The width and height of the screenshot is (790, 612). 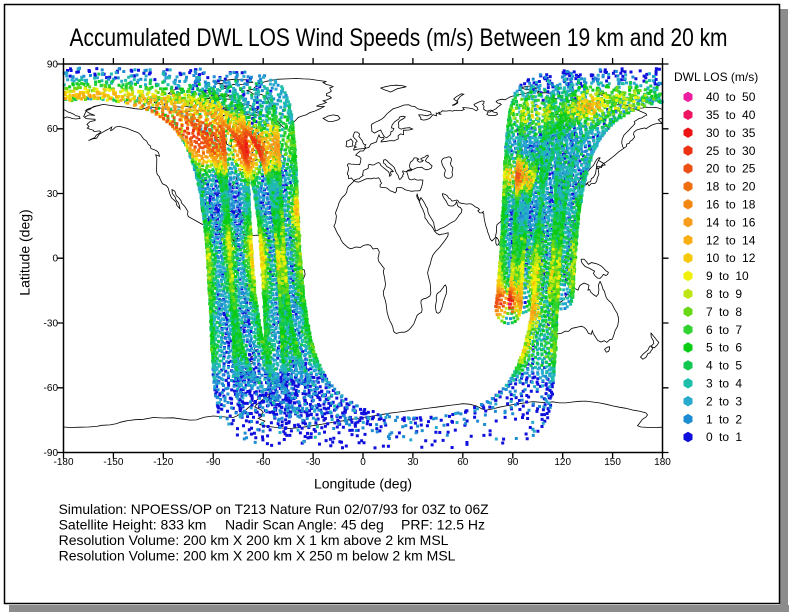 I want to click on svg-text: -150, so click(x=113, y=462).